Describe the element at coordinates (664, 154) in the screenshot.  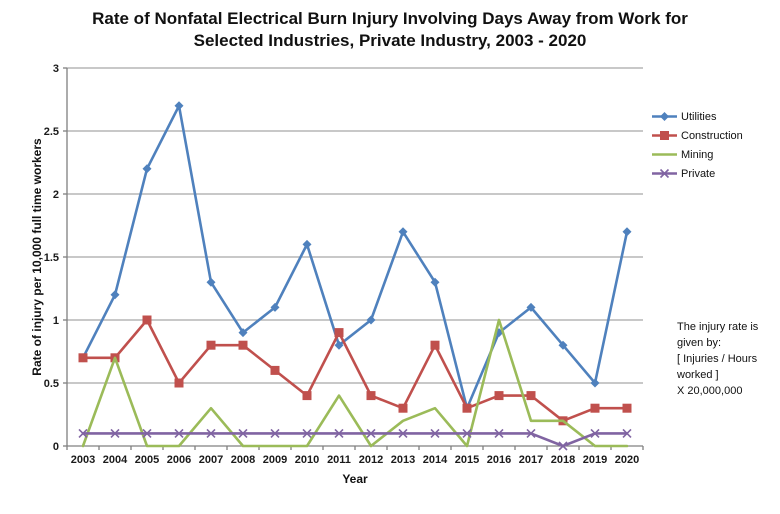
I see `line-swatch-icon` at that location.